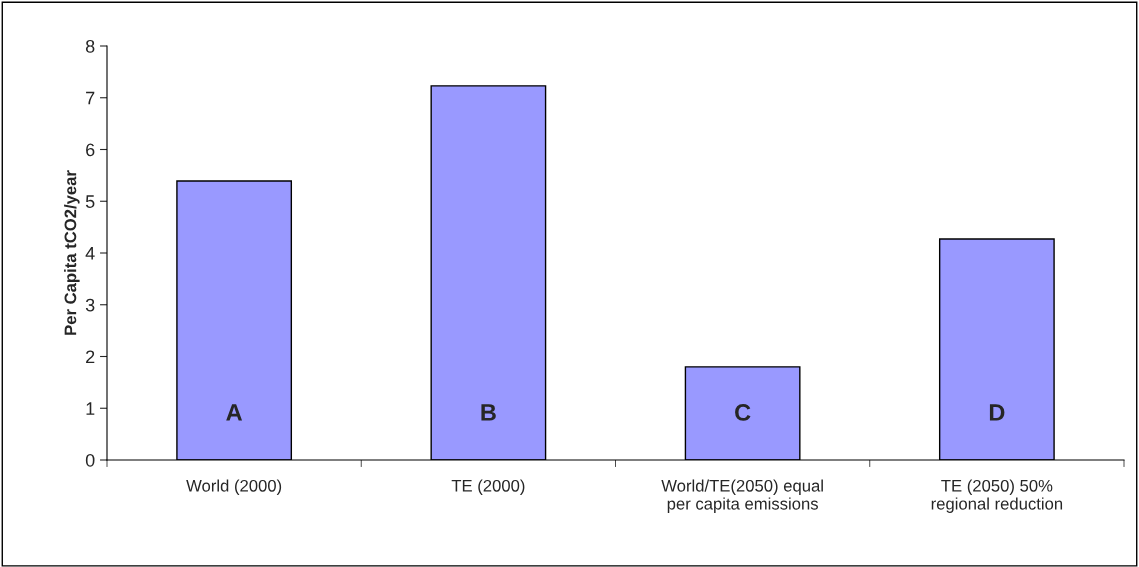  I want to click on annotation: B, so click(488, 412).